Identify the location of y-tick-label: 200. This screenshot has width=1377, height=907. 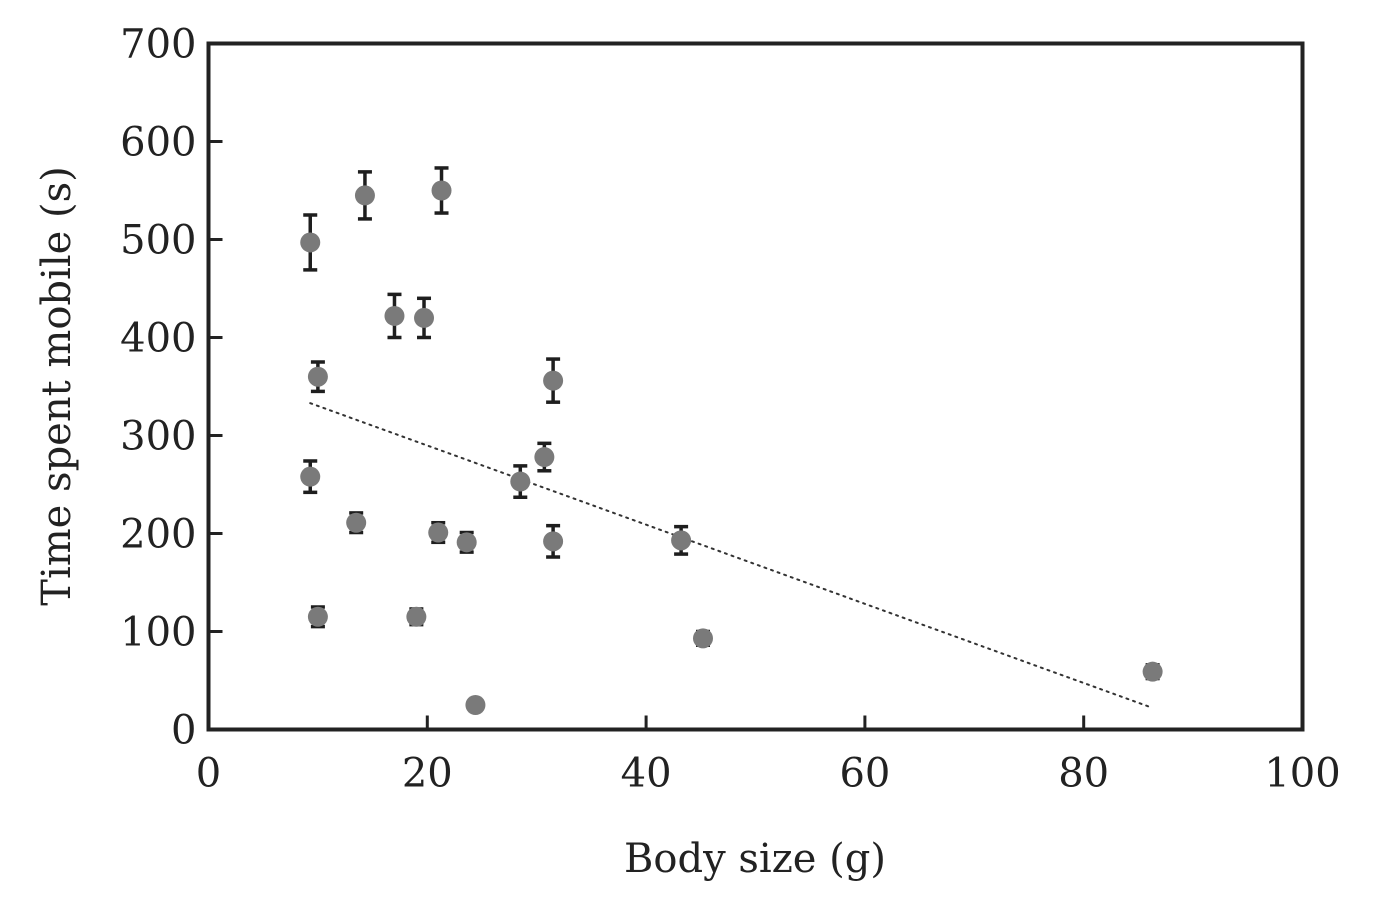
(158, 535).